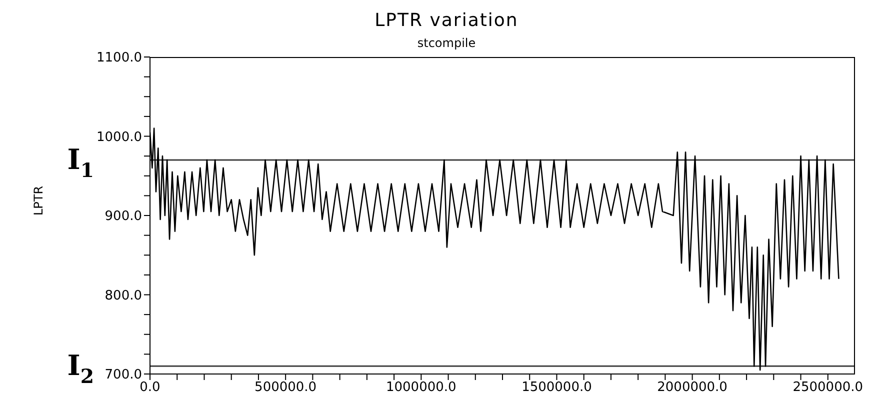  Describe the element at coordinates (447, 20) in the screenshot. I see `chart-title: LPTR variation` at that location.